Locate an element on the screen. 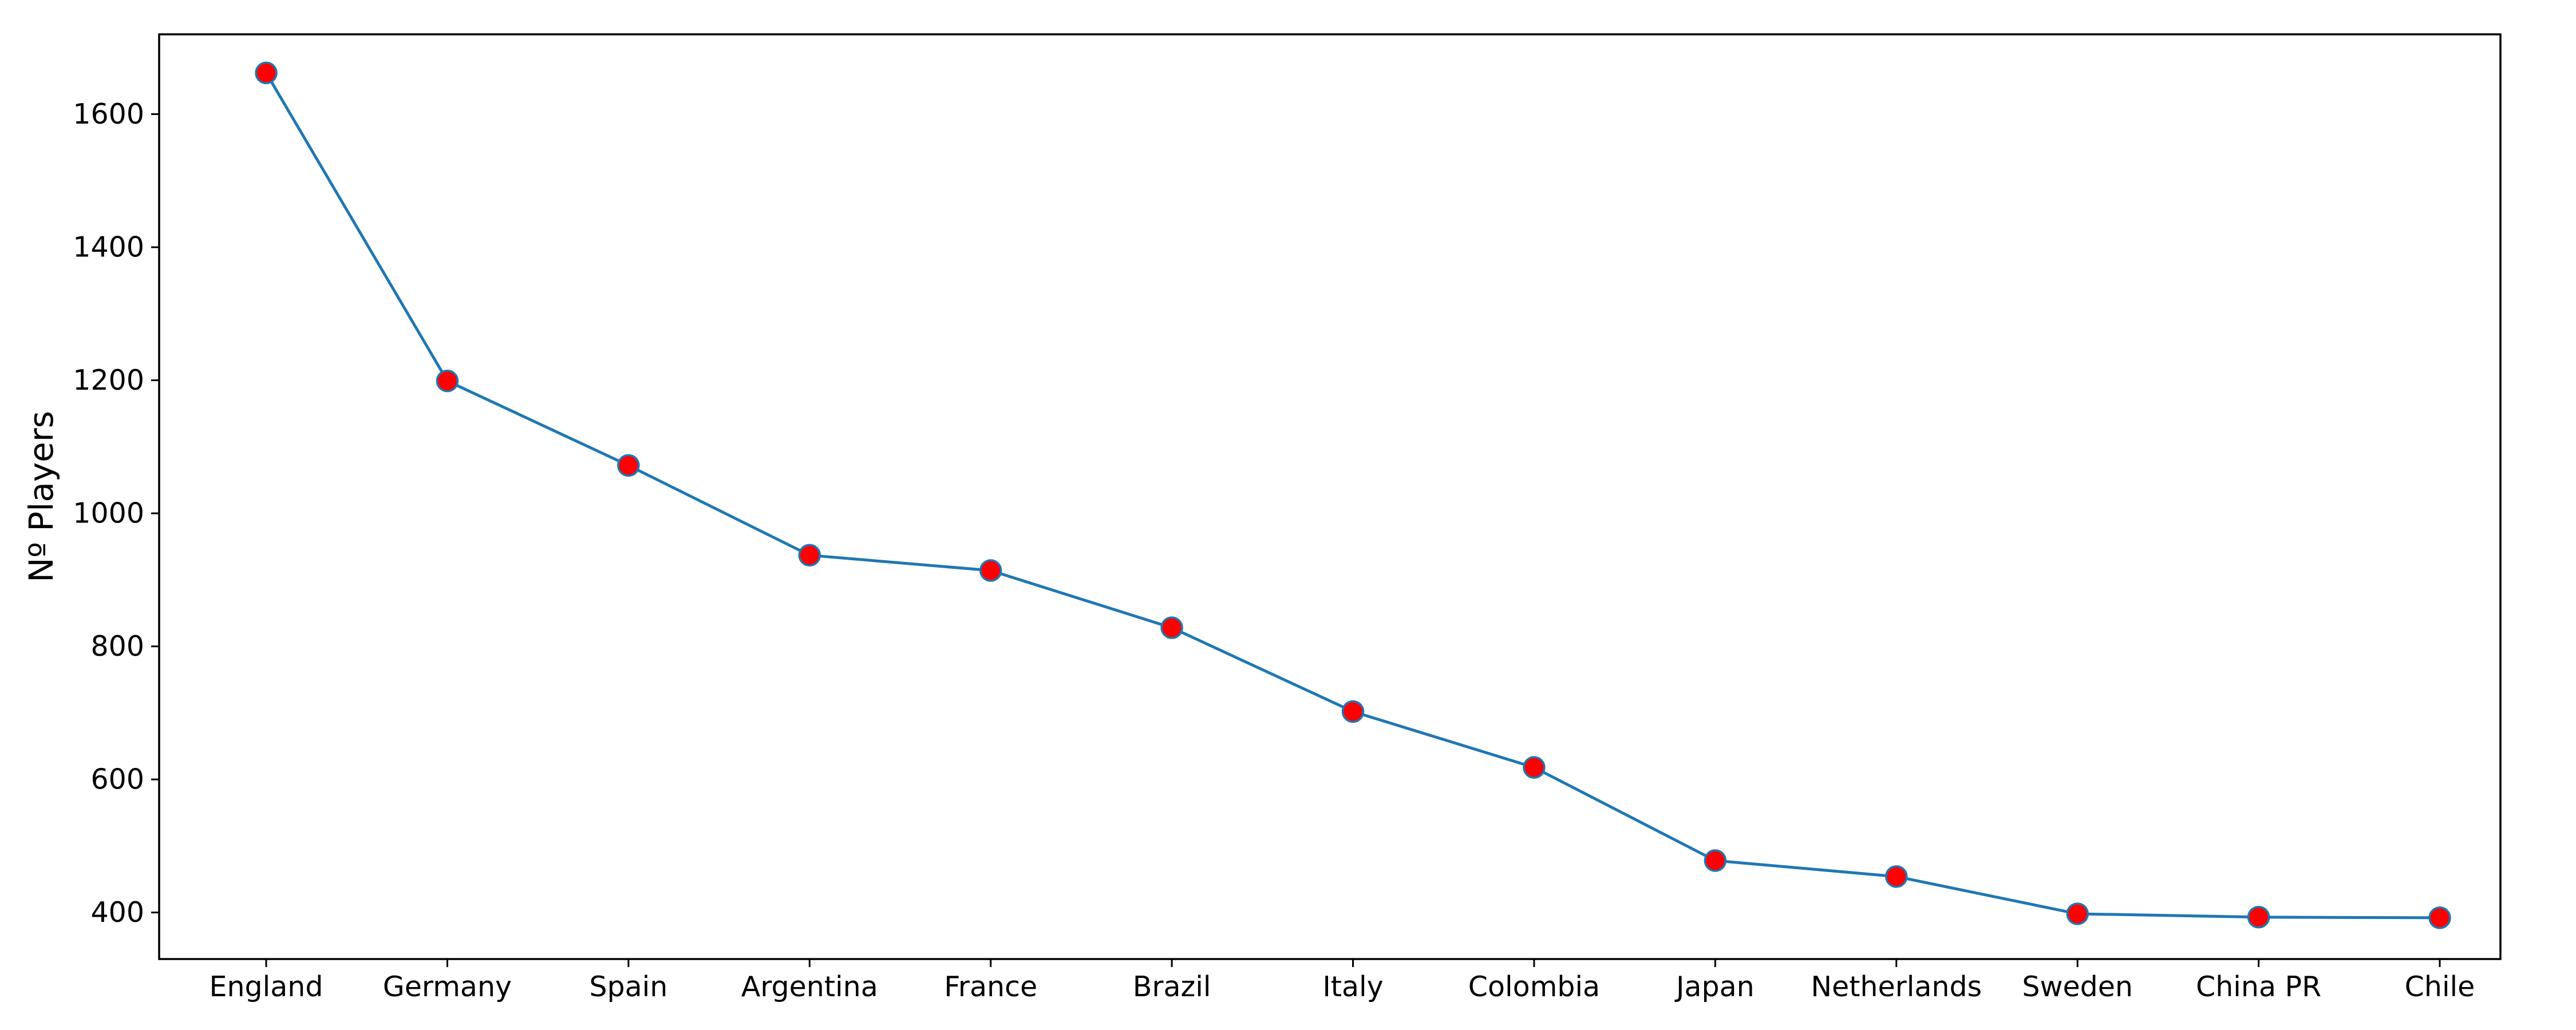 The height and width of the screenshot is (1030, 2576). x-tick-label: England is located at coordinates (266, 986).